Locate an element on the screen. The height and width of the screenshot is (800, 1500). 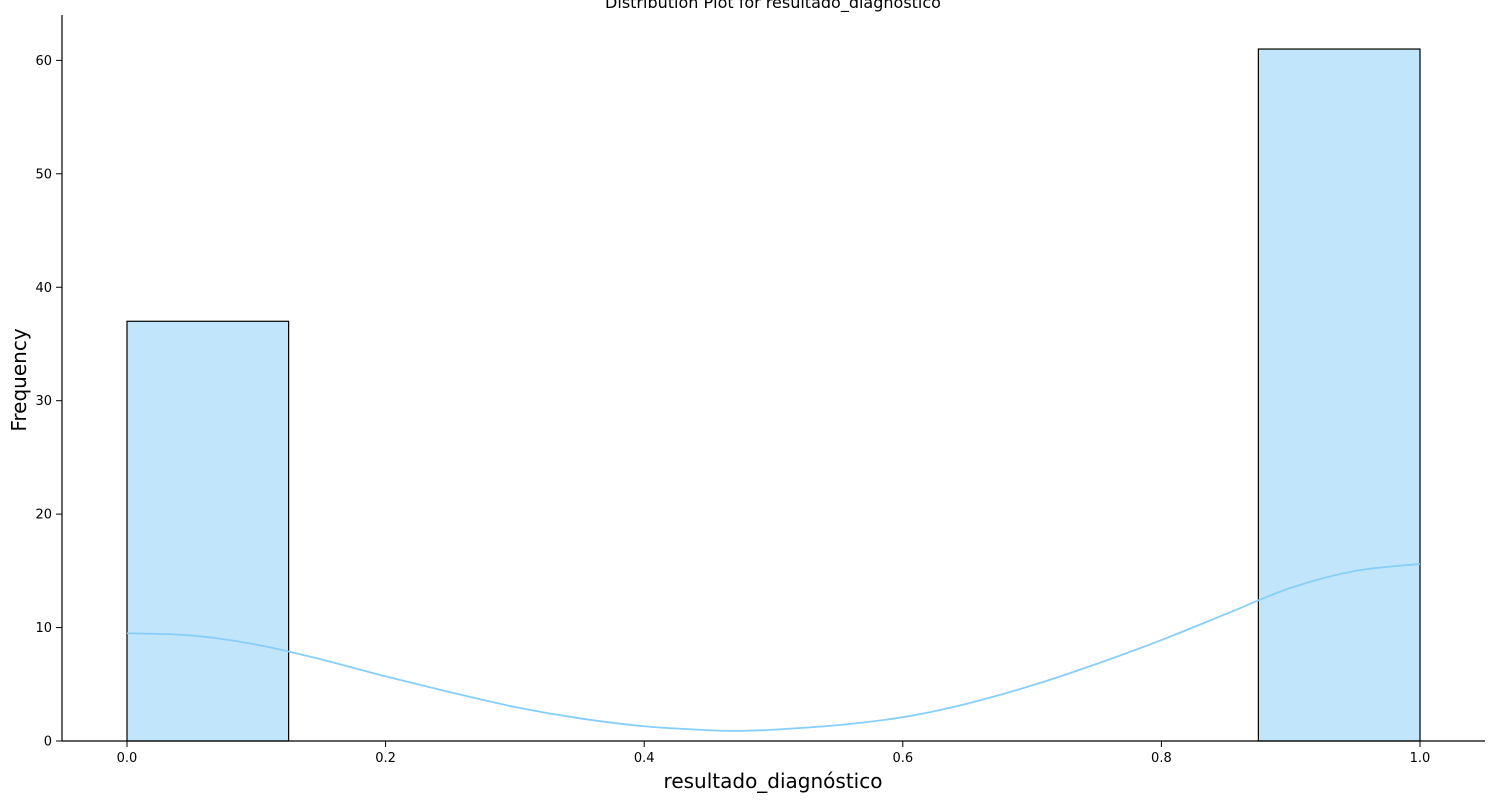
y-tick-label: 50 is located at coordinates (43, 174).